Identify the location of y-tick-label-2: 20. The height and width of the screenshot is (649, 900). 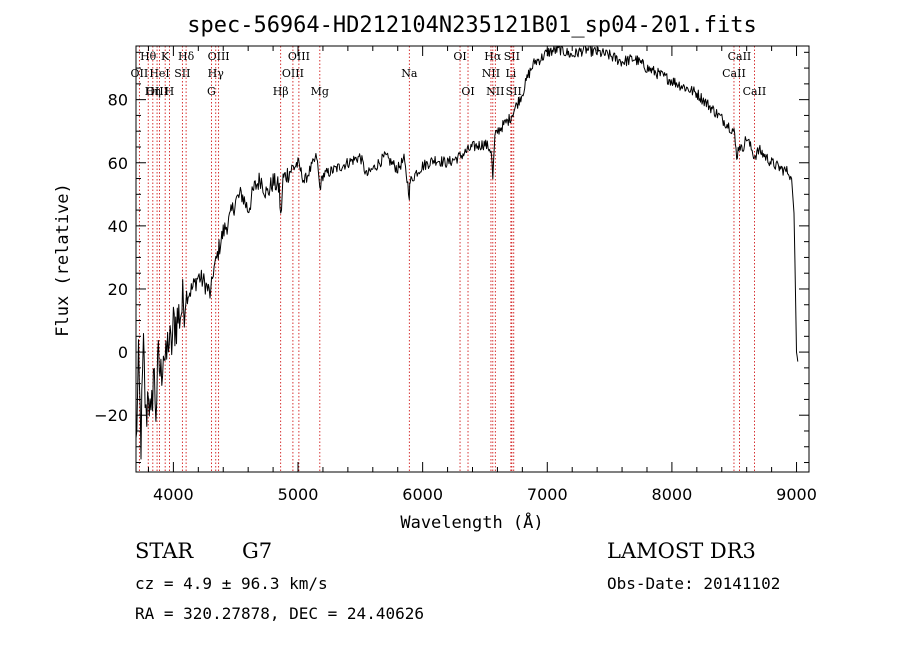
(118, 289).